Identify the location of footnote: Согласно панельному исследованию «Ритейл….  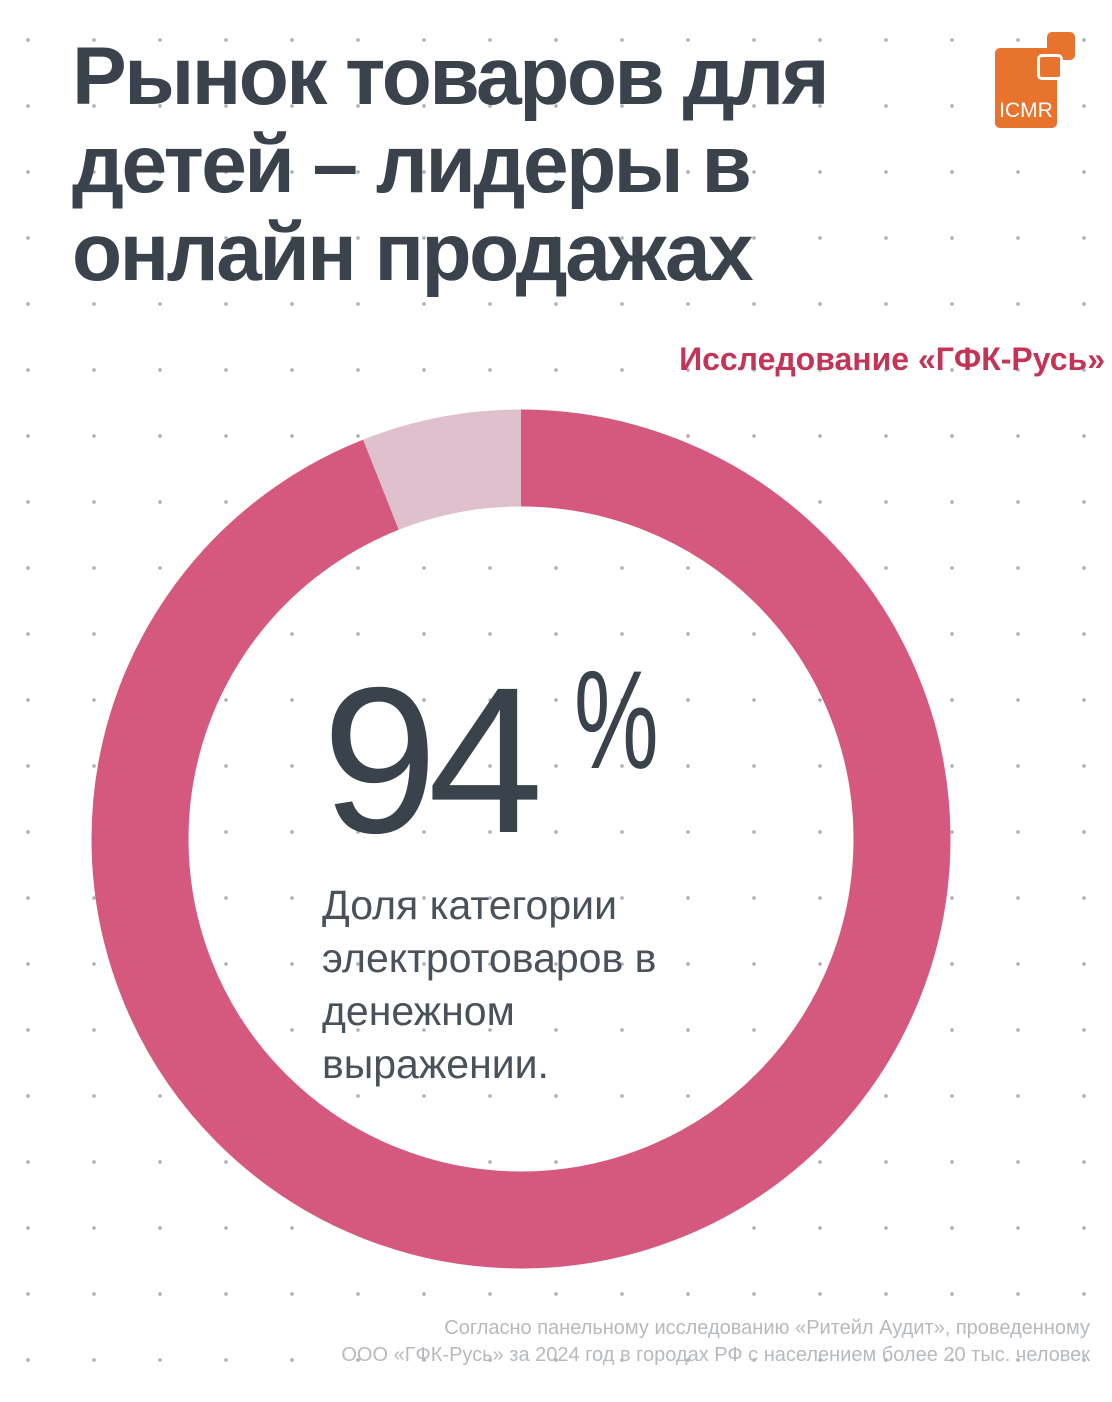
(715, 1341).